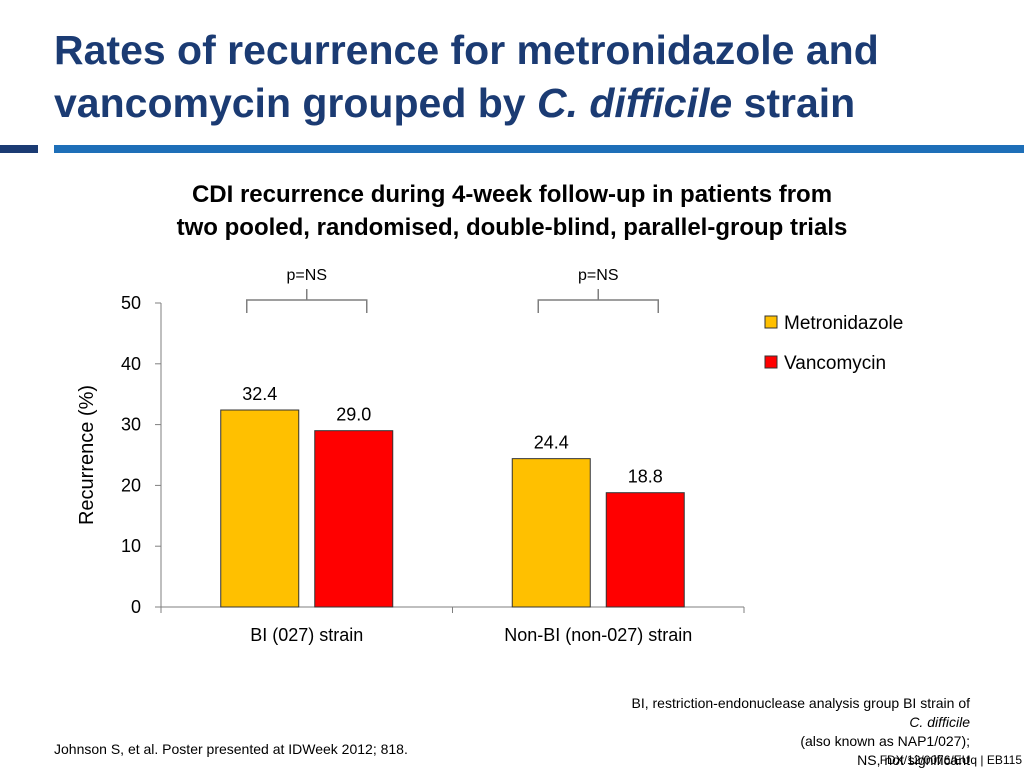 The width and height of the screenshot is (1024, 770). What do you see at coordinates (913, 760) in the screenshot?
I see `footnote-line-3: NS, not significant` at bounding box center [913, 760].